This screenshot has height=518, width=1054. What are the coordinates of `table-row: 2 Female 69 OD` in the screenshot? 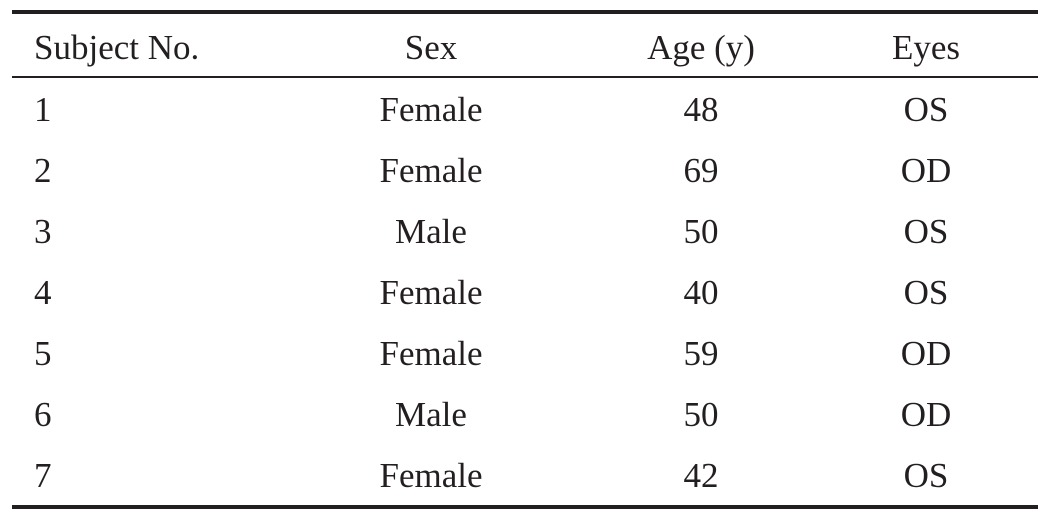 It's located at (527, 170).